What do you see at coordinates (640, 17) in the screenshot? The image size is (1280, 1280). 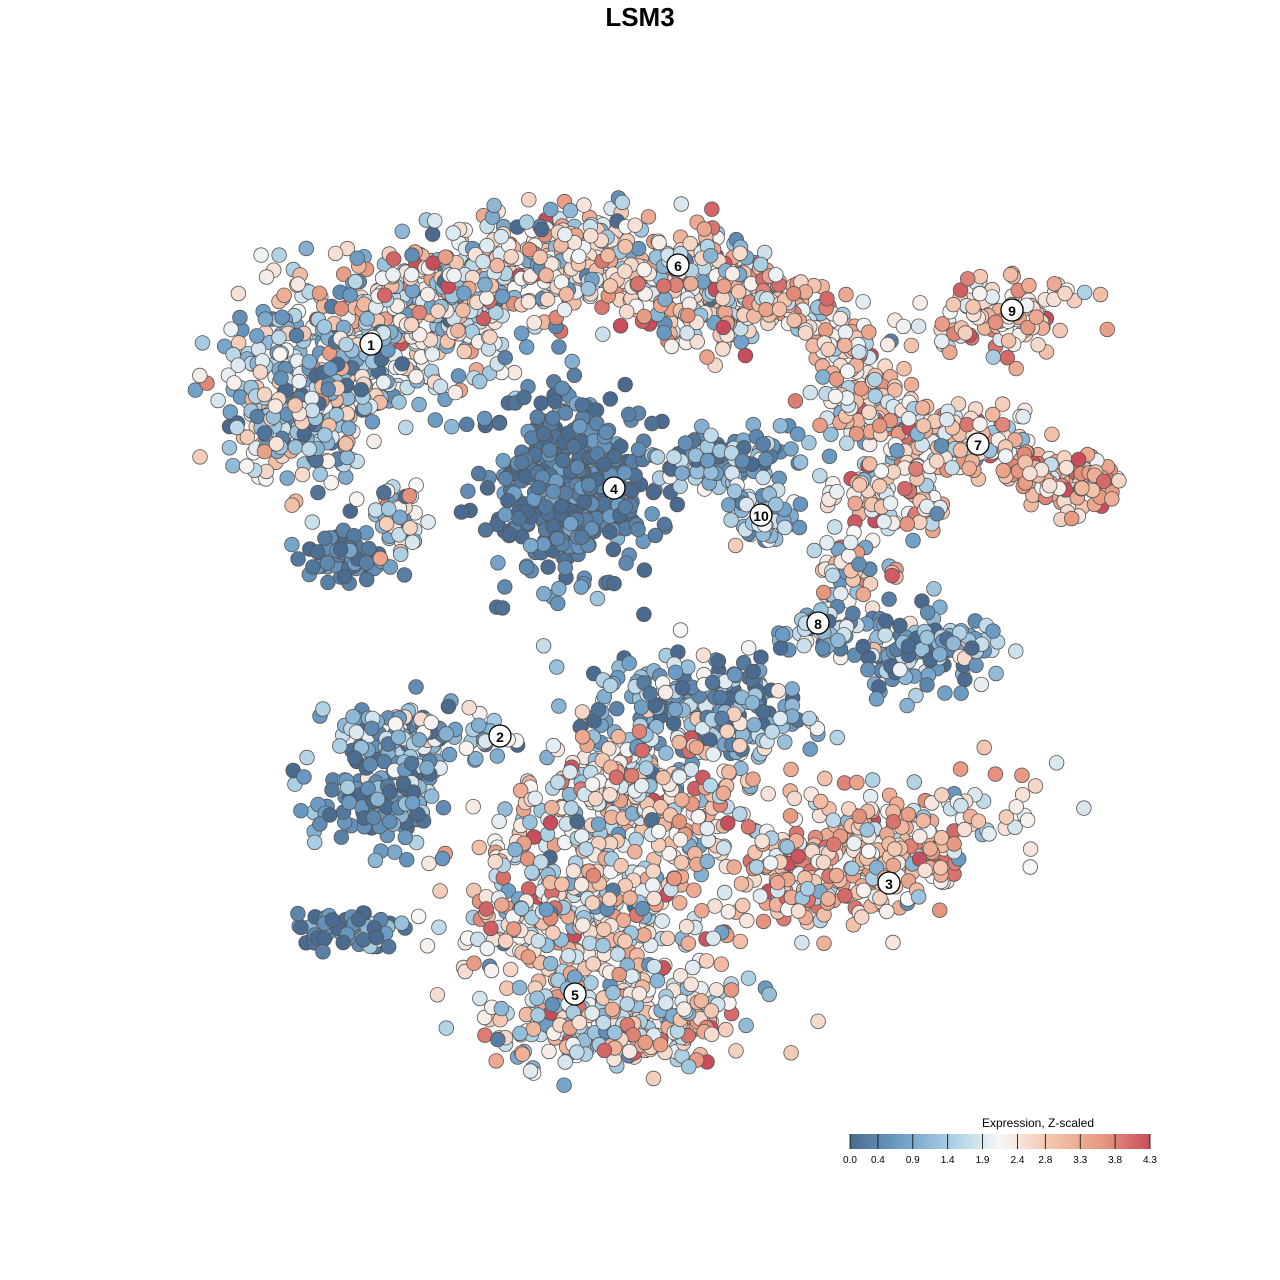 I see `chart-title: LSM3` at bounding box center [640, 17].